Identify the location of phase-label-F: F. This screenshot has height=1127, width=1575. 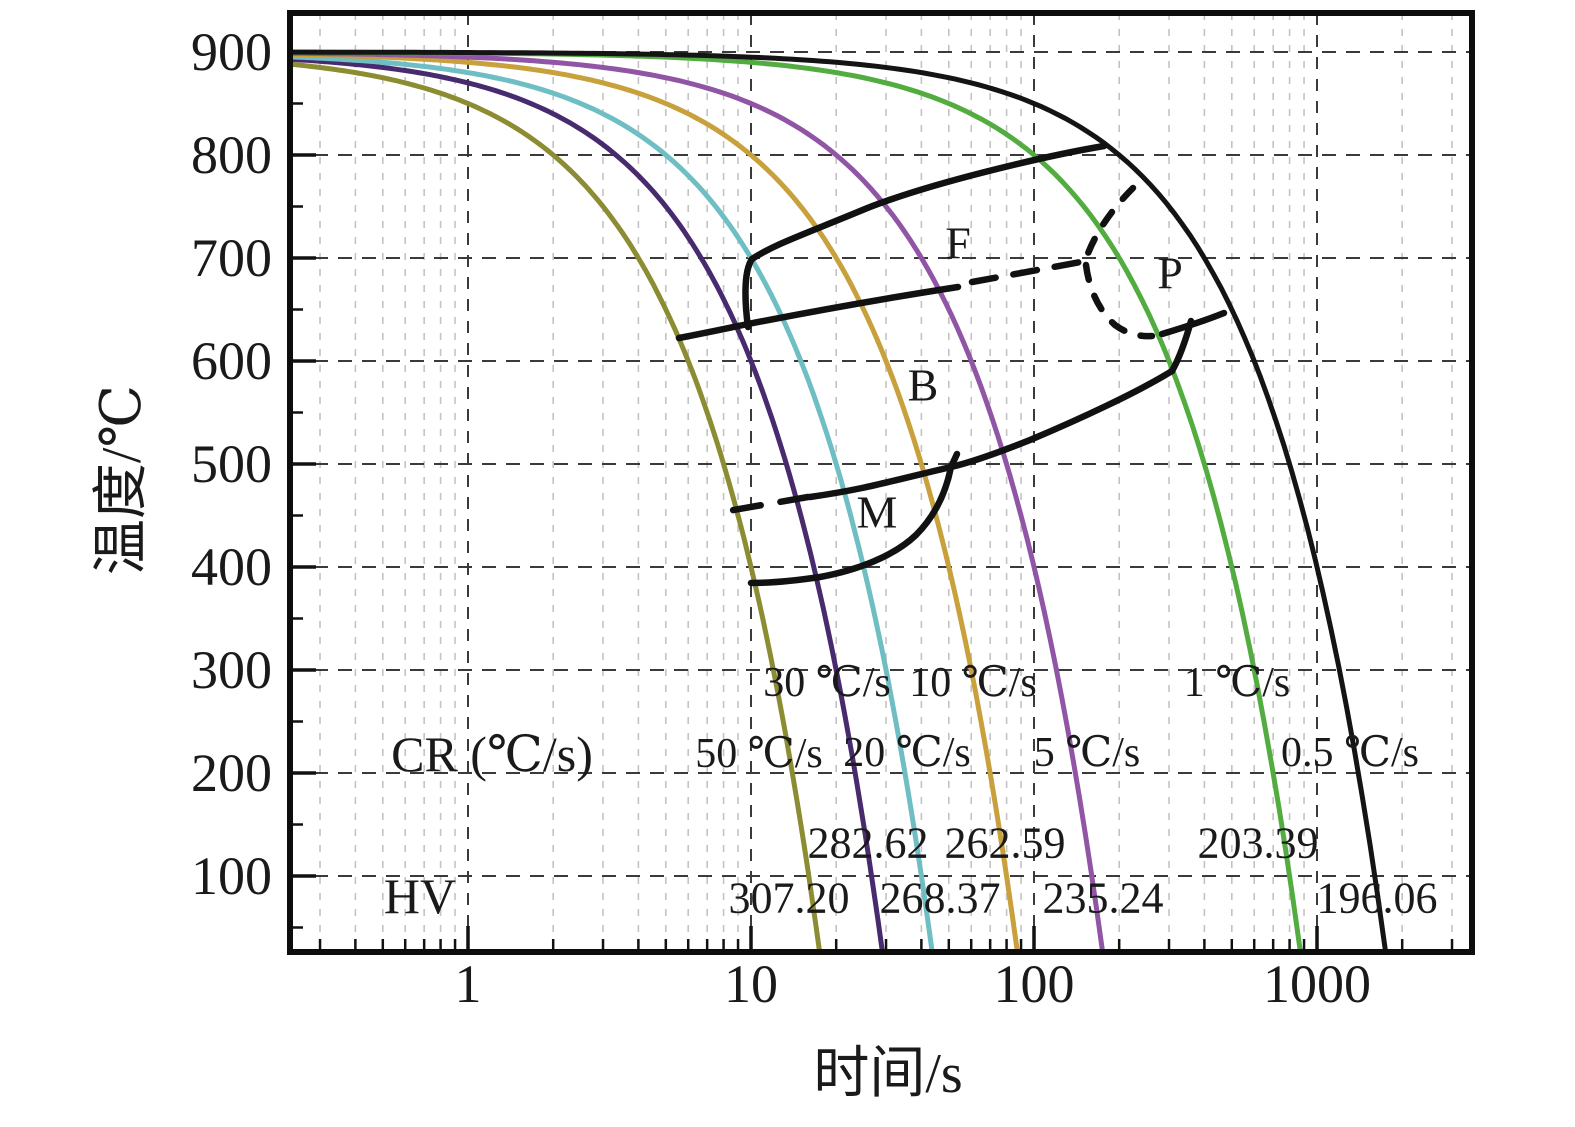
(958, 243).